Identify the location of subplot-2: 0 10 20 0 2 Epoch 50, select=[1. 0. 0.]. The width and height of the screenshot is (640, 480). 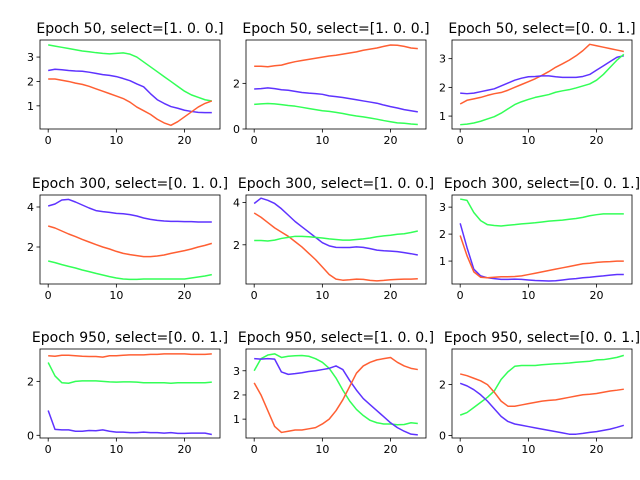
(331, 84).